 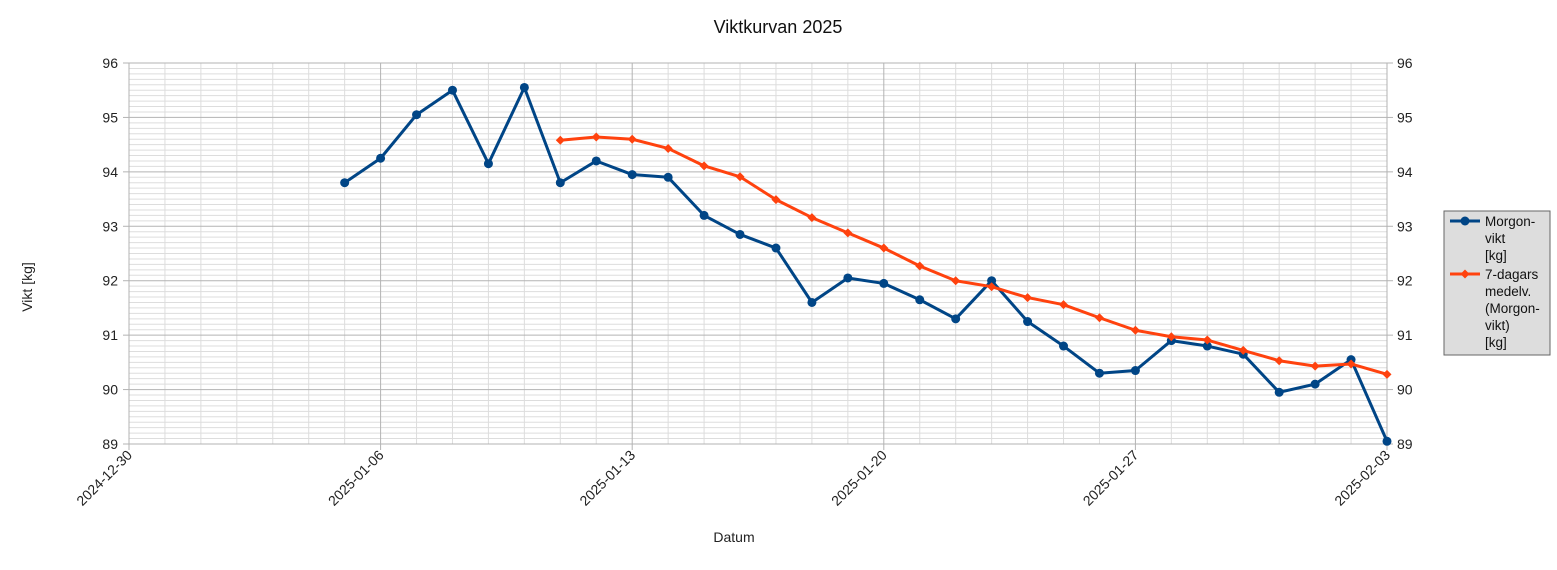 What do you see at coordinates (110, 172) in the screenshot?
I see `y-tick-label-left: 94` at bounding box center [110, 172].